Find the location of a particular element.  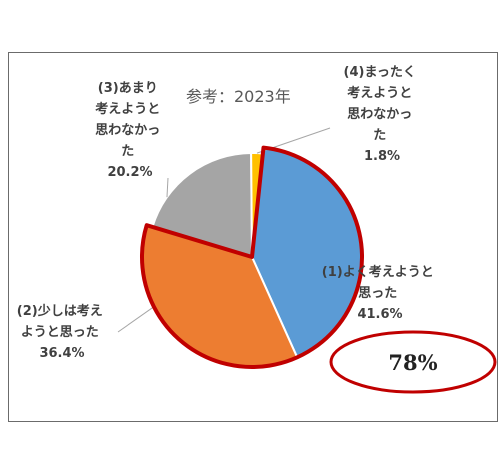

slice-label-1-value: 41.6% is located at coordinates (379, 314).